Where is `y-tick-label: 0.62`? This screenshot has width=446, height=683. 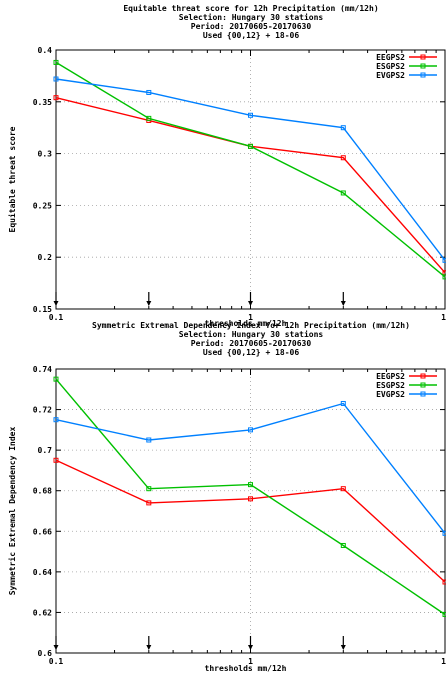 y-tick-label: 0.62 is located at coordinates (42, 612).